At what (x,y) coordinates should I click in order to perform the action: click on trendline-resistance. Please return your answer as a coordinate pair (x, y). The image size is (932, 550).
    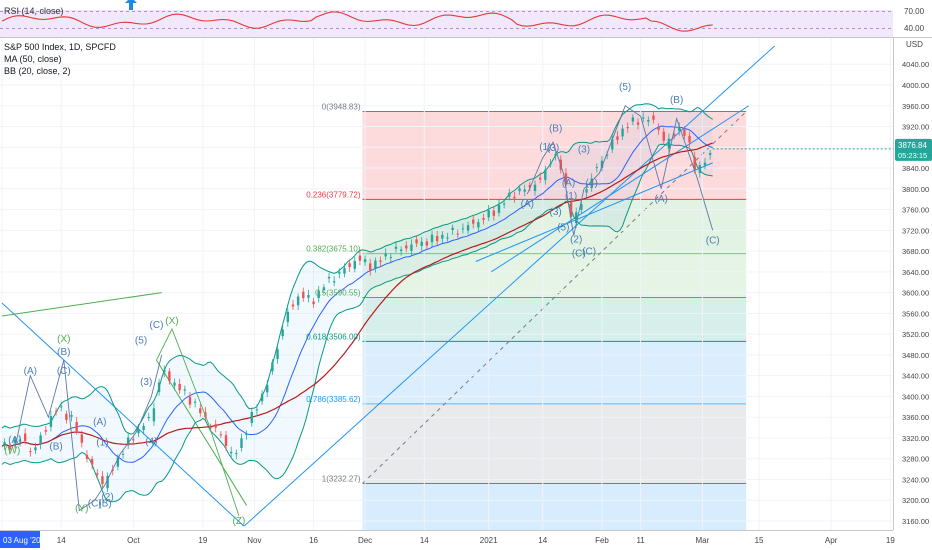
    Looking at the image, I should click on (123, 414).